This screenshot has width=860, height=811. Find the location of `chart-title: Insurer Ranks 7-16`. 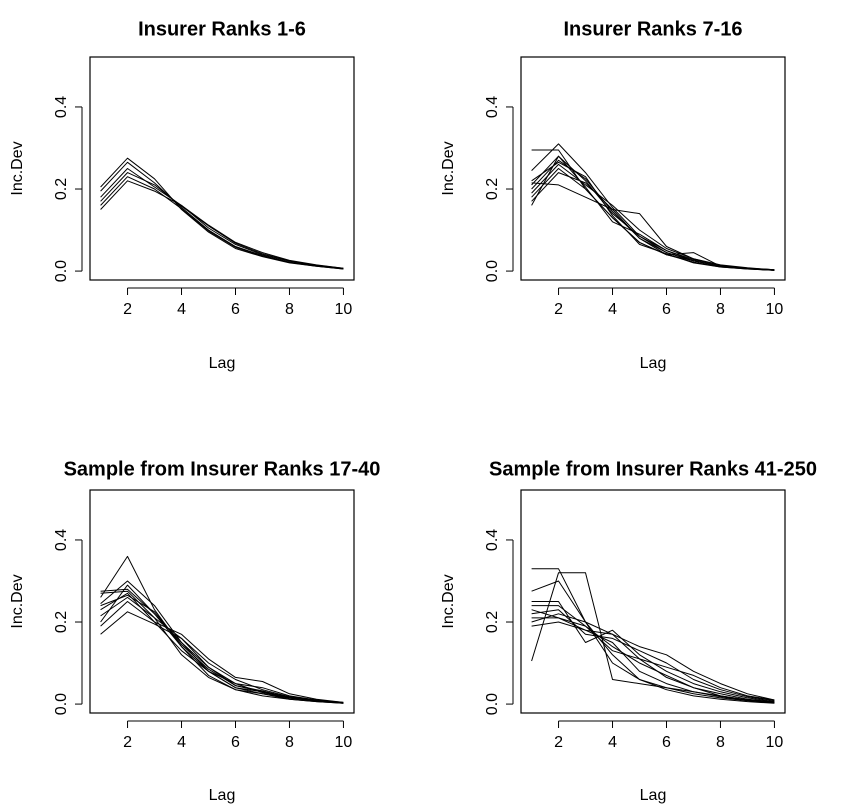

chart-title: Insurer Ranks 7-16 is located at coordinates (653, 30).